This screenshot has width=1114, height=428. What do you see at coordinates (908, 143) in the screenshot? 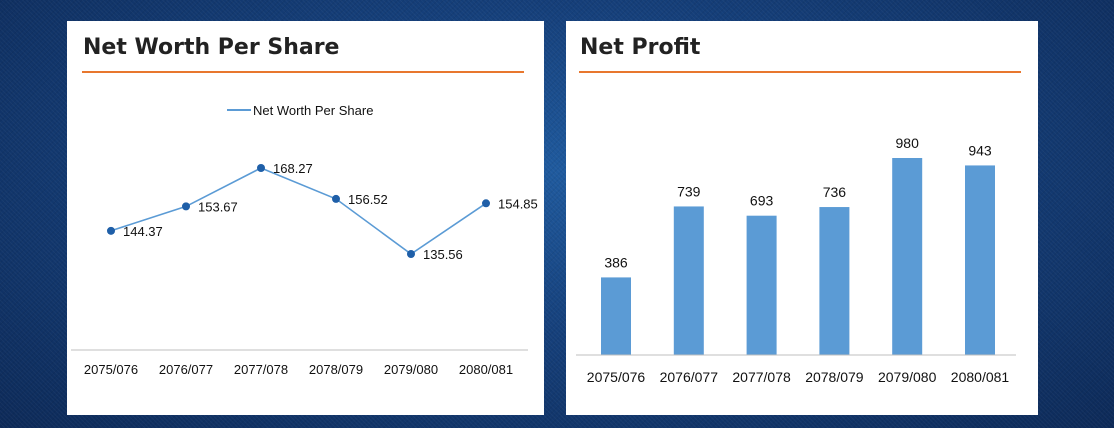
I see `data-label: 980` at bounding box center [908, 143].